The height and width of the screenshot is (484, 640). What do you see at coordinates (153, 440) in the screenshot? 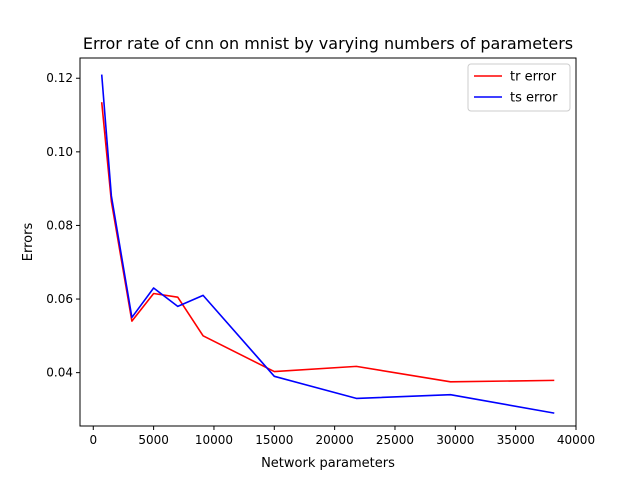
I see `x-tick-label: 5000` at bounding box center [153, 440].